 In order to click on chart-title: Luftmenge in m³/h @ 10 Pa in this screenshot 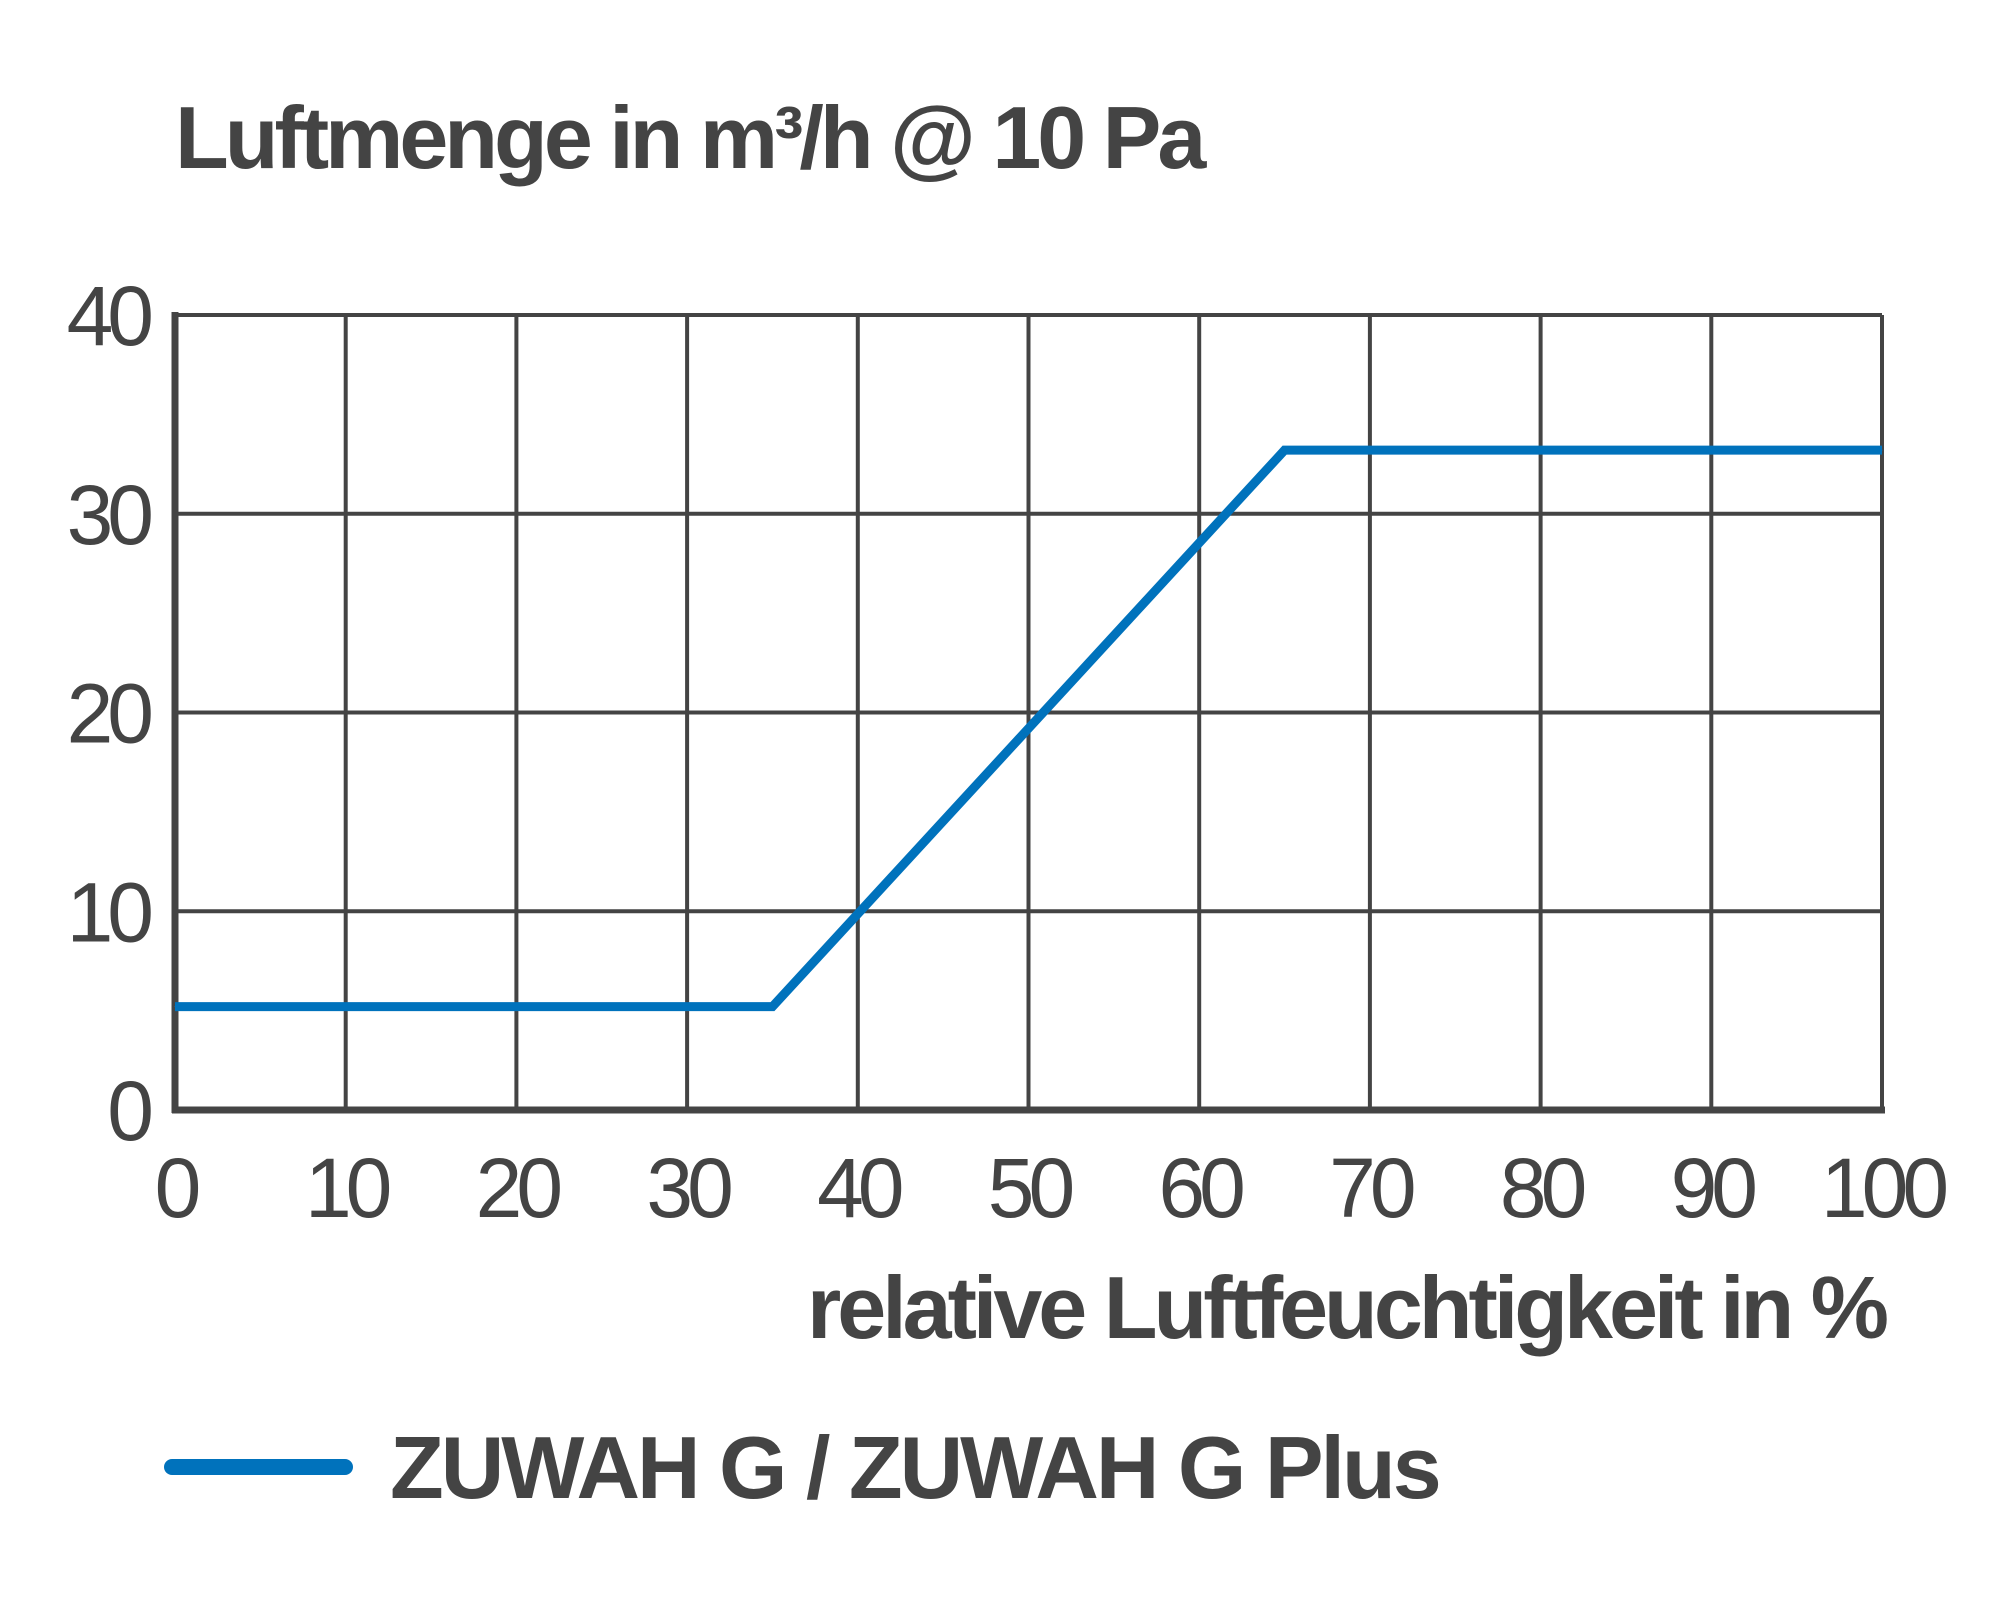, I will do `click(691, 137)`.